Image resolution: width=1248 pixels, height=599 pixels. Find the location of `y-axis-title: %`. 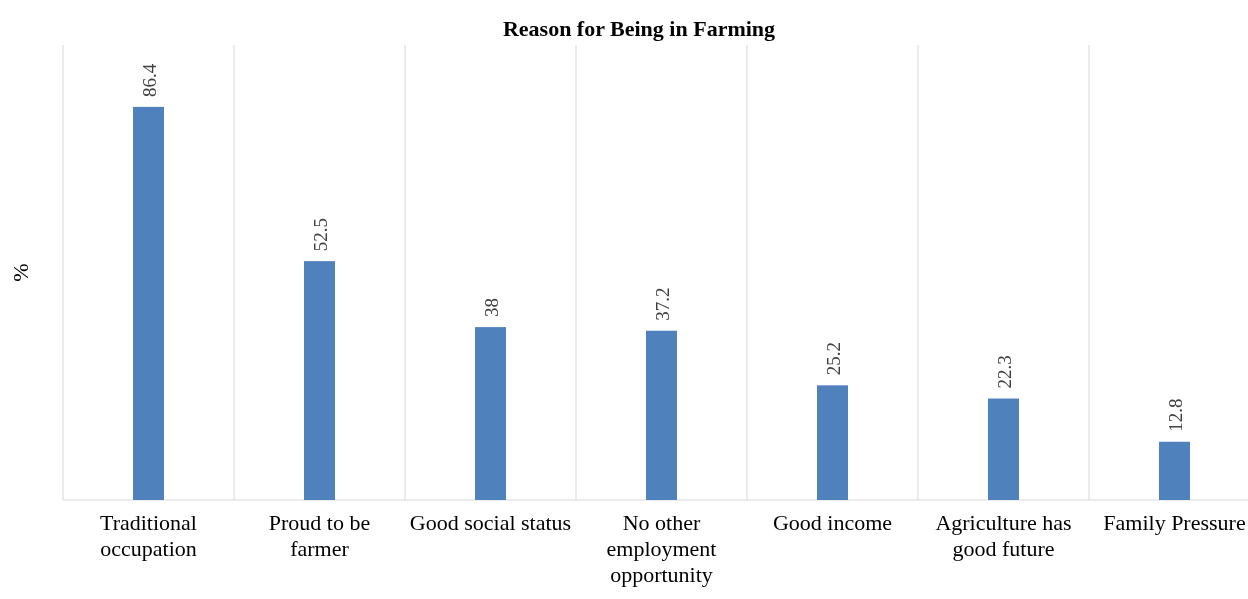

y-axis-title: % is located at coordinates (20, 272).